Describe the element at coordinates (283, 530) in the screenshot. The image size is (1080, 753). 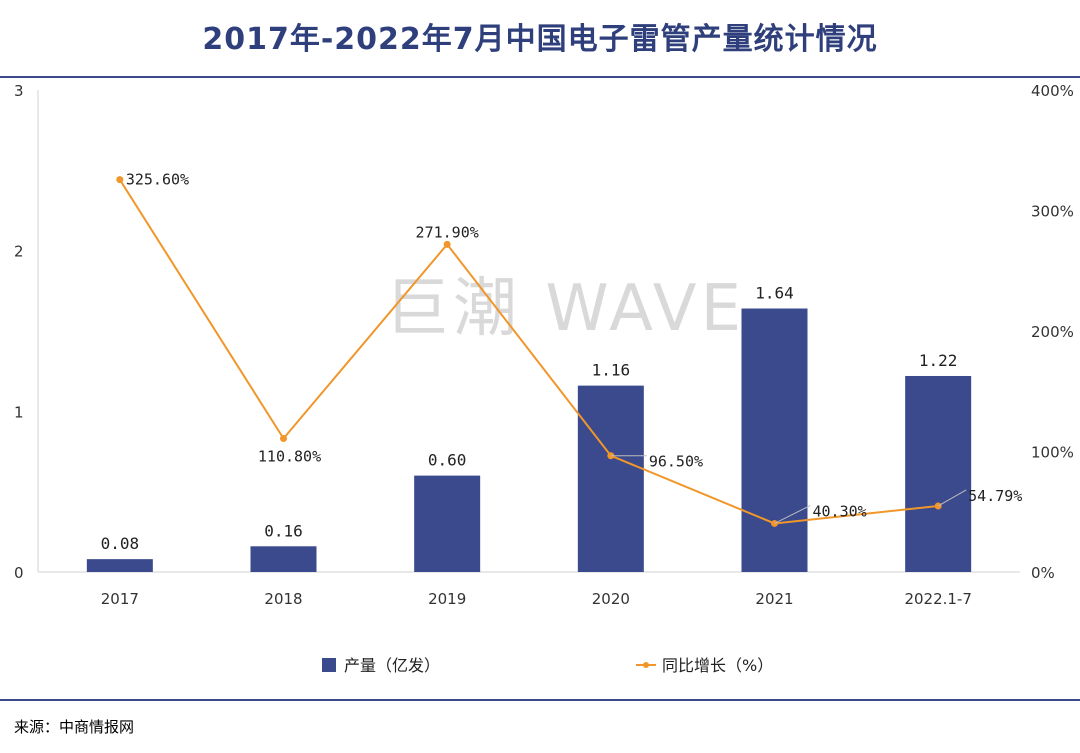
I see `bar-data-label: 0.16` at that location.